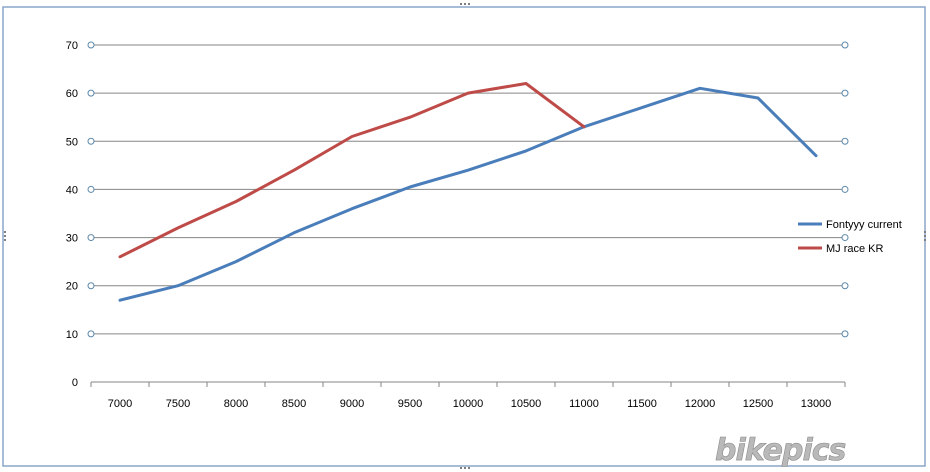  I want to click on legend-label: Fontyyy current, so click(864, 225).